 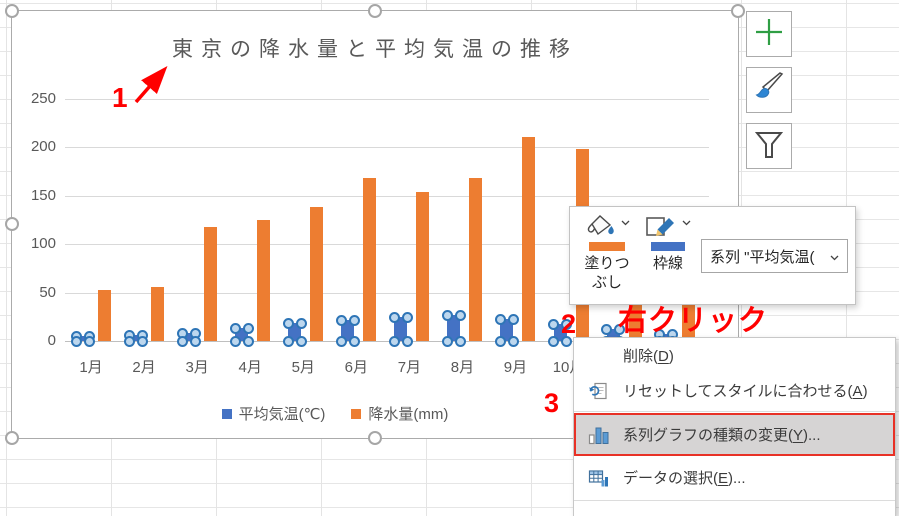 I want to click on menu-item-rotation-3d: 3-D 回転(R), so click(x=734, y=509).